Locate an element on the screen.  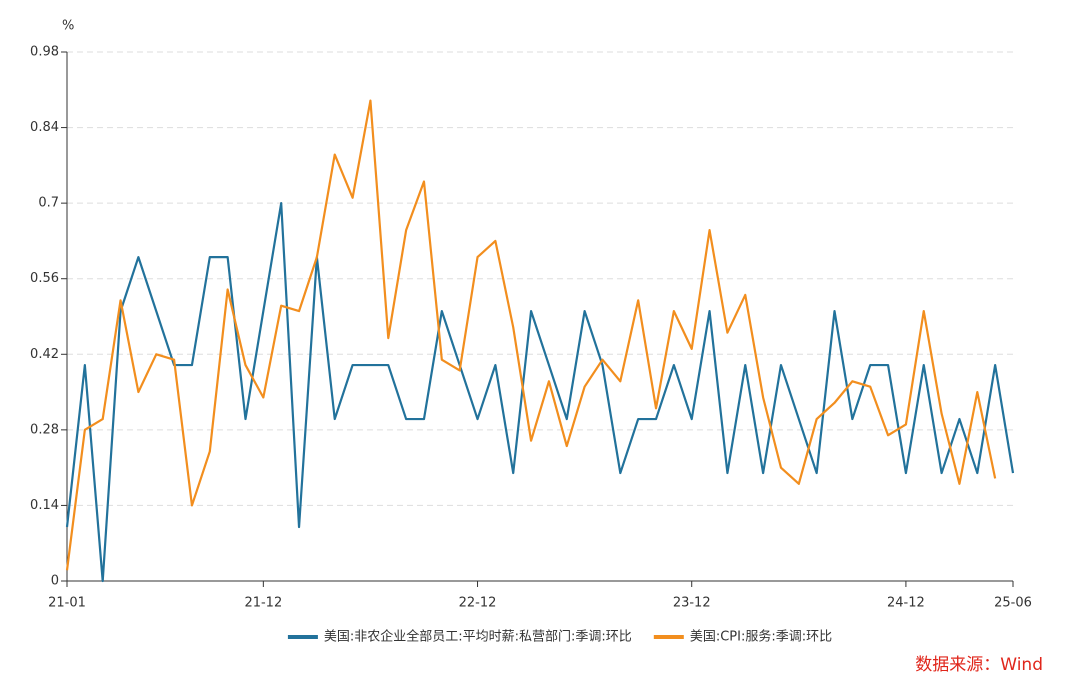
y-tick-label: 0.7 is located at coordinates (48, 203).